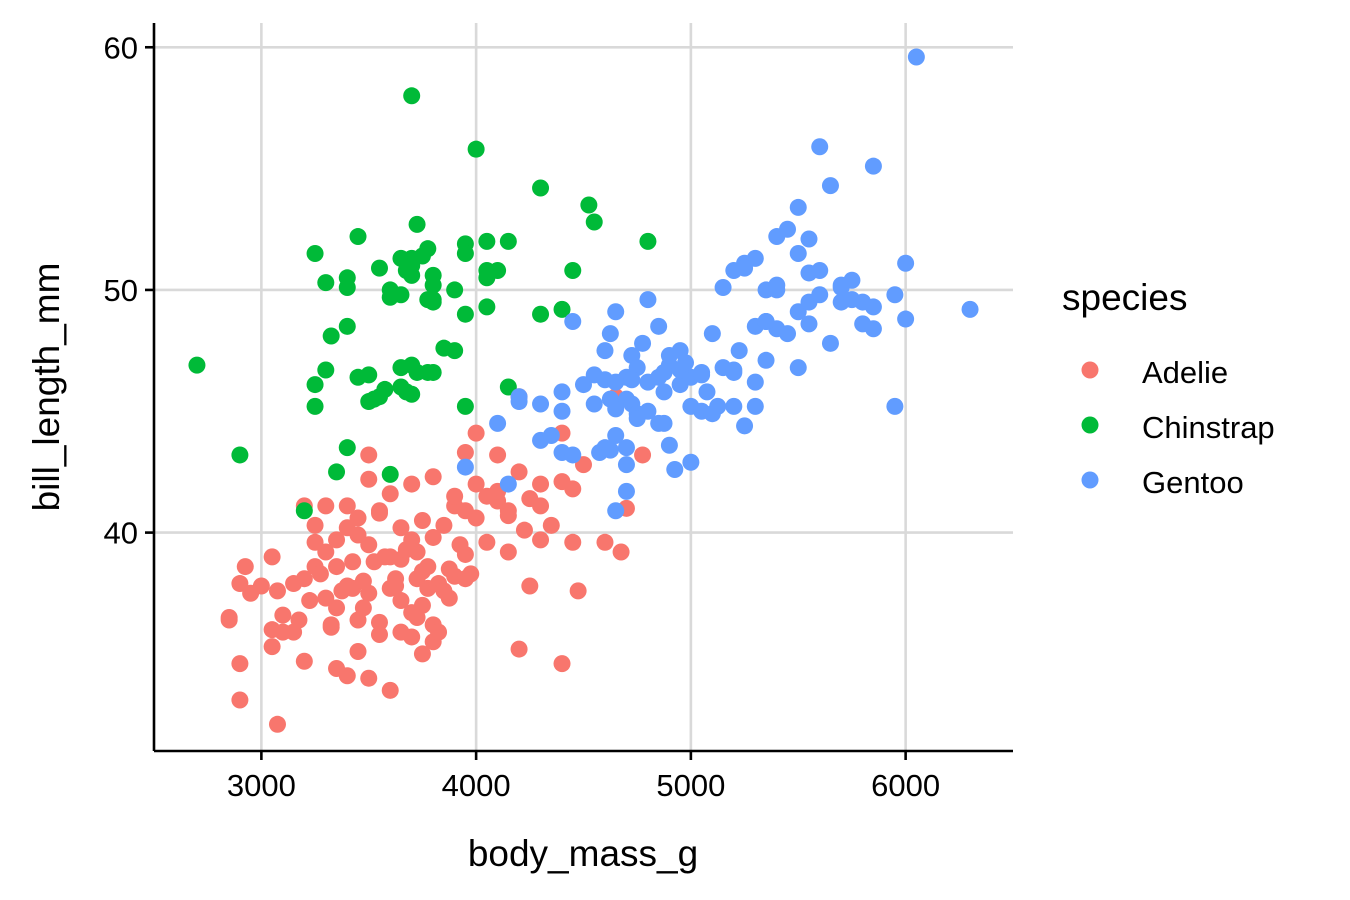 This screenshot has height=900, width=1350. I want to click on legend: species Adelie Chinstrap Gentoo, so click(1168, 388).